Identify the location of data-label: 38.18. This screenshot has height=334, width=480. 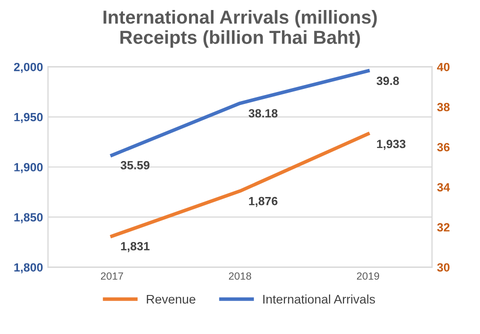
(263, 113).